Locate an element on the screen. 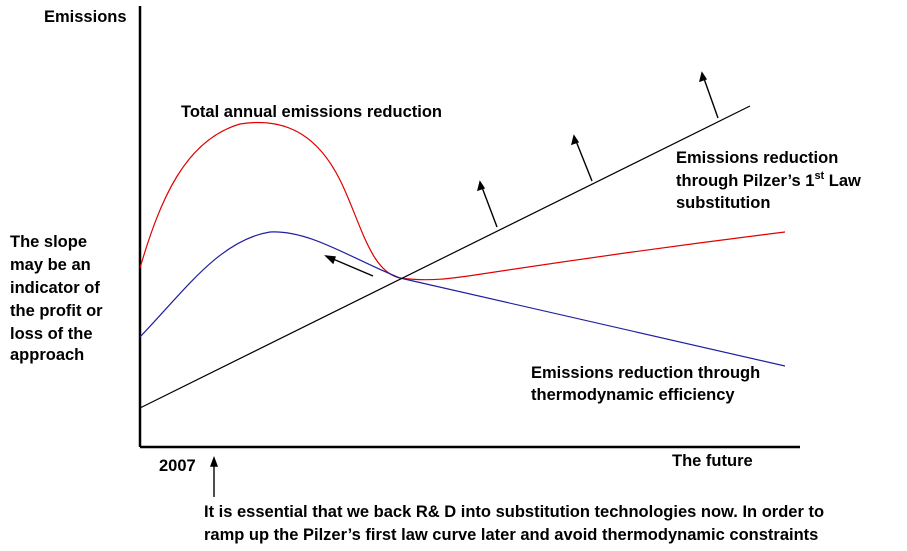 The width and height of the screenshot is (907, 551). y-axis-label: Emissions is located at coordinates (85, 17).